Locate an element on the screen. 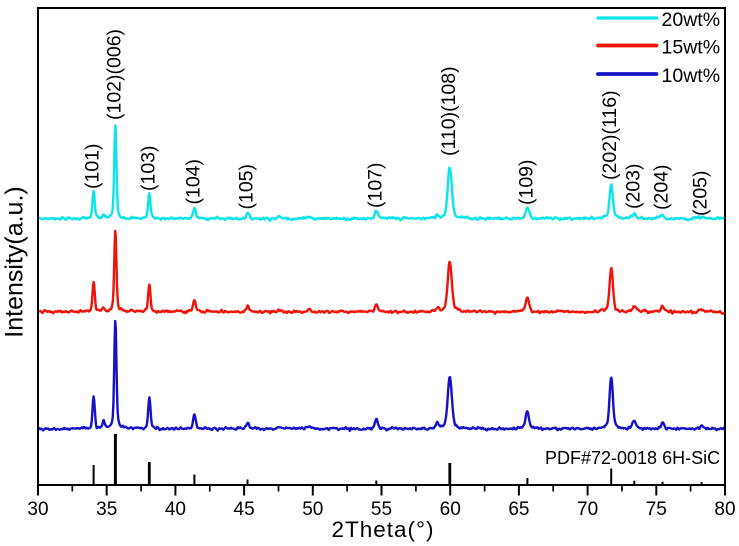 The width and height of the screenshot is (739, 546). svg-text: (204) is located at coordinates (662, 187).